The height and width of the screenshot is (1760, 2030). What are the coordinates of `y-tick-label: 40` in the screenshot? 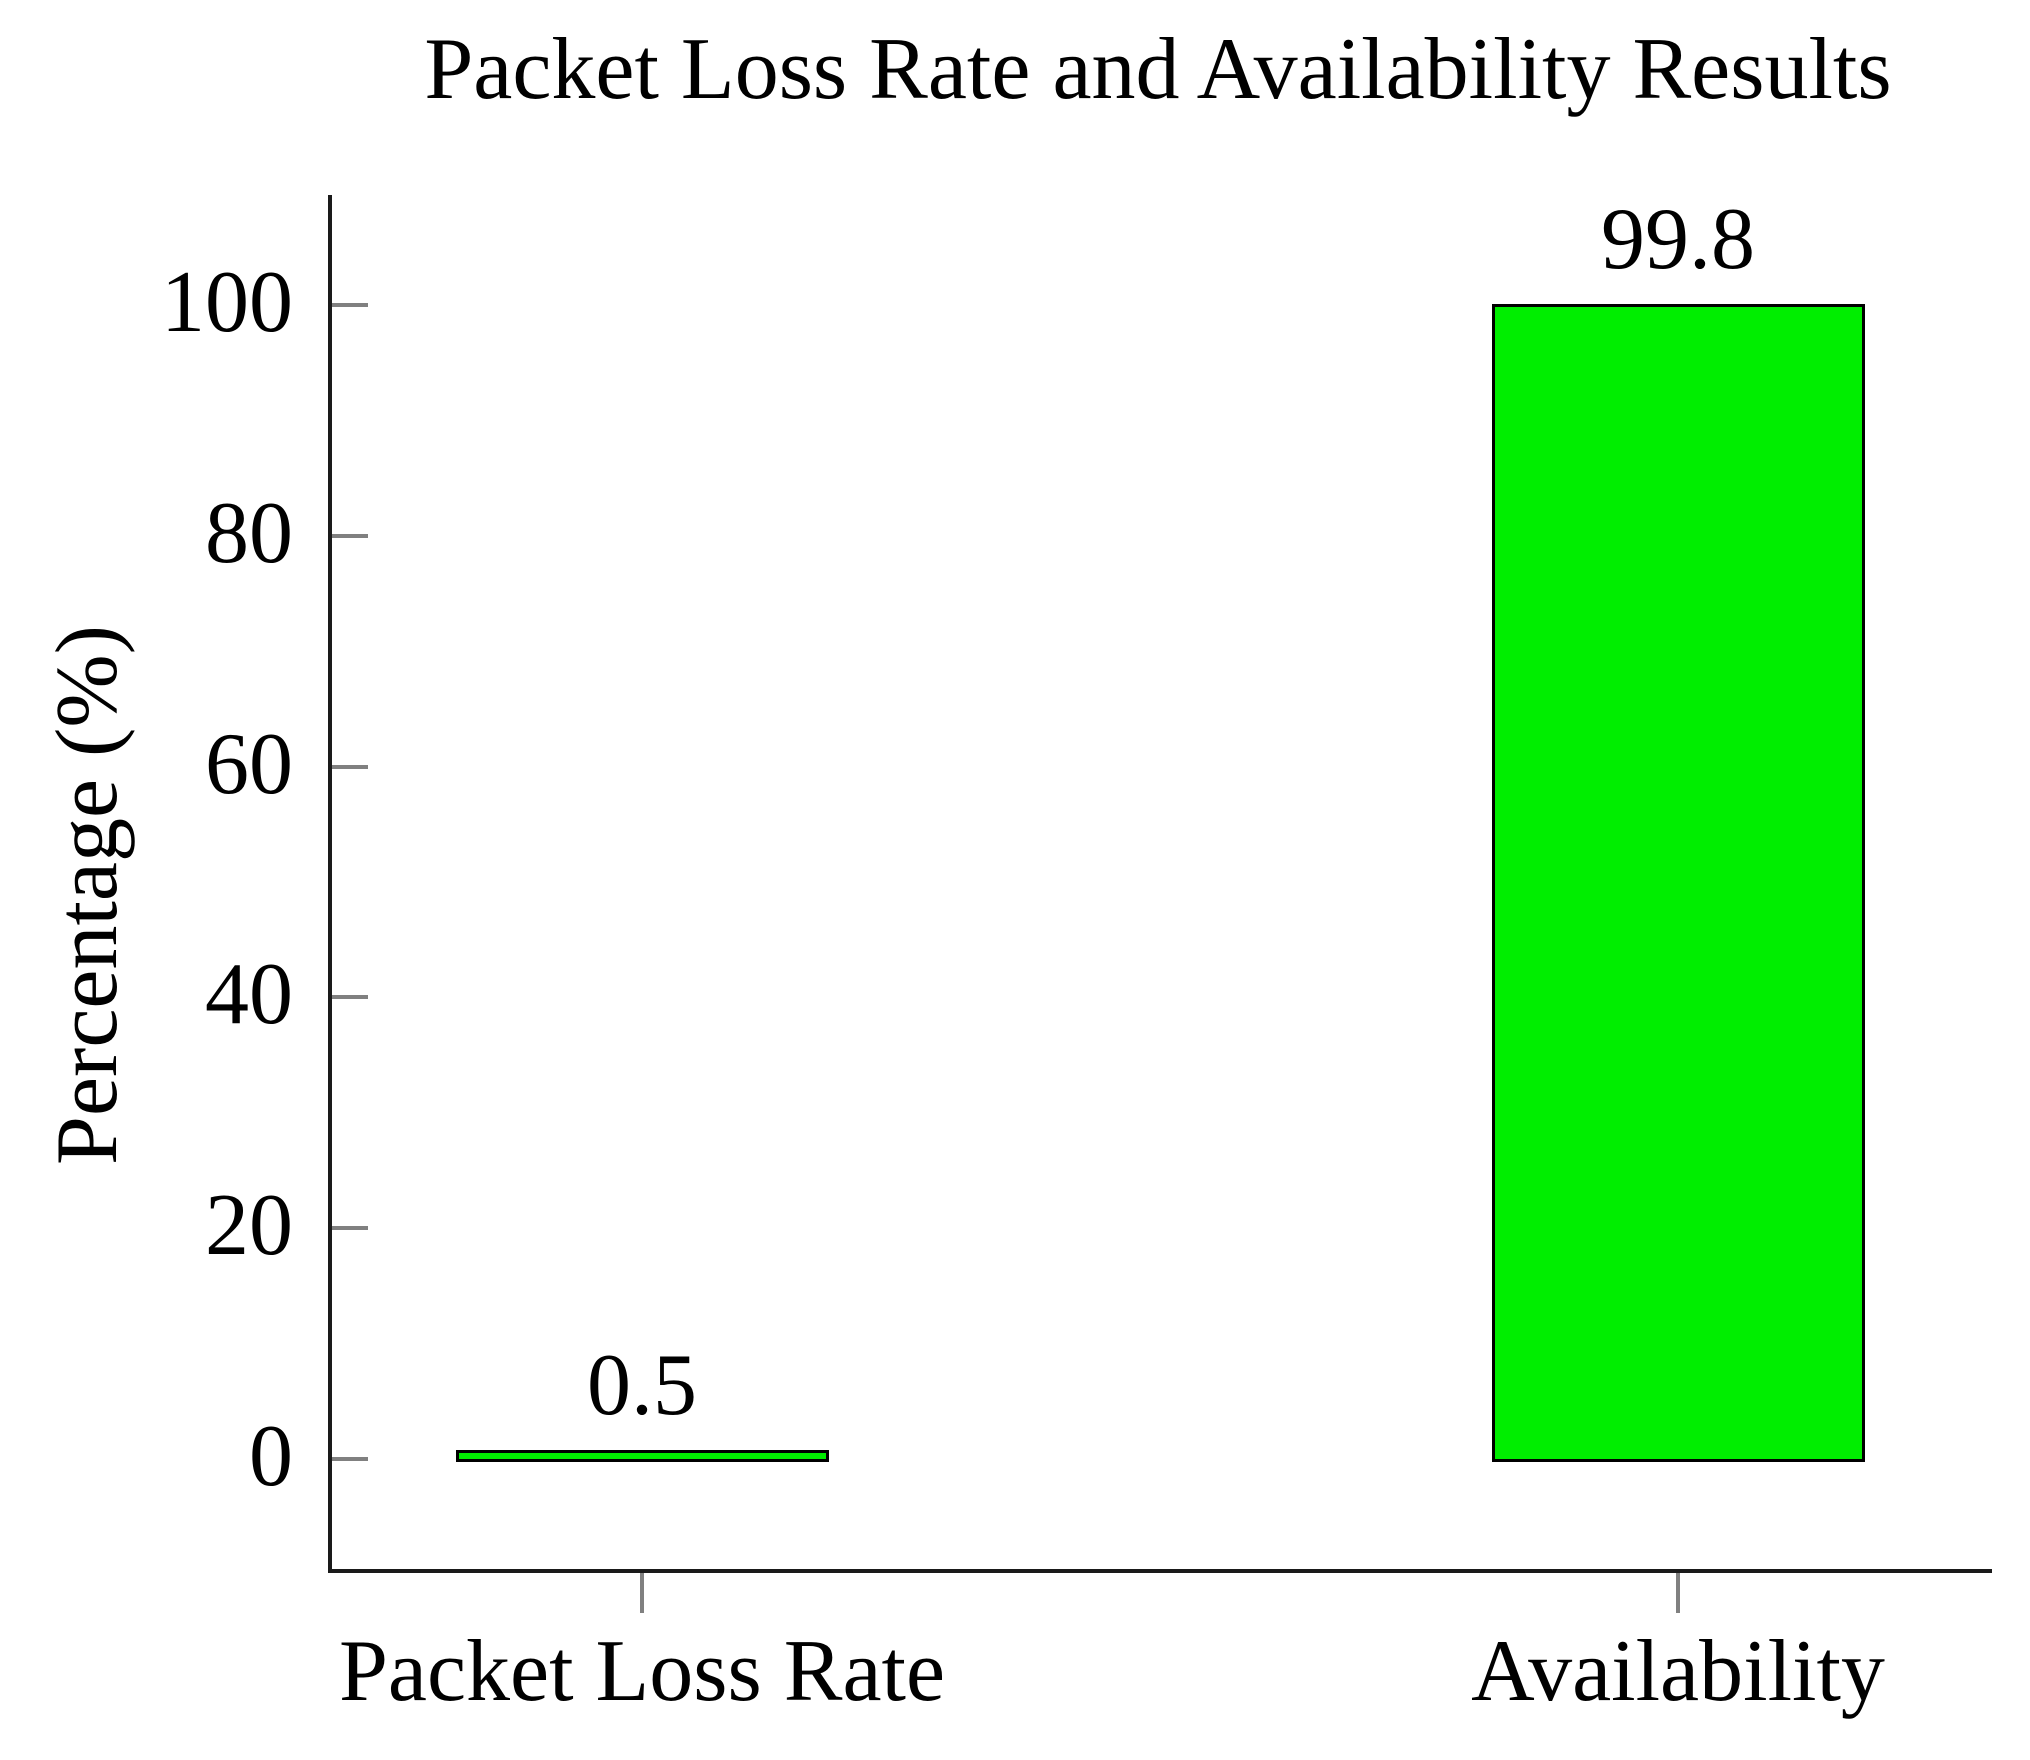 It's located at (249, 995).